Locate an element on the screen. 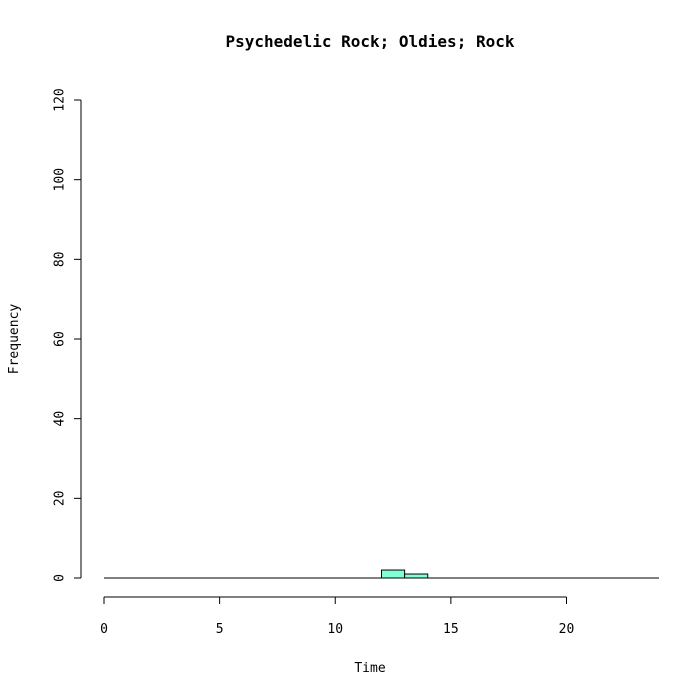 The image size is (699, 699). y-tick-label: 80 is located at coordinates (60, 260).